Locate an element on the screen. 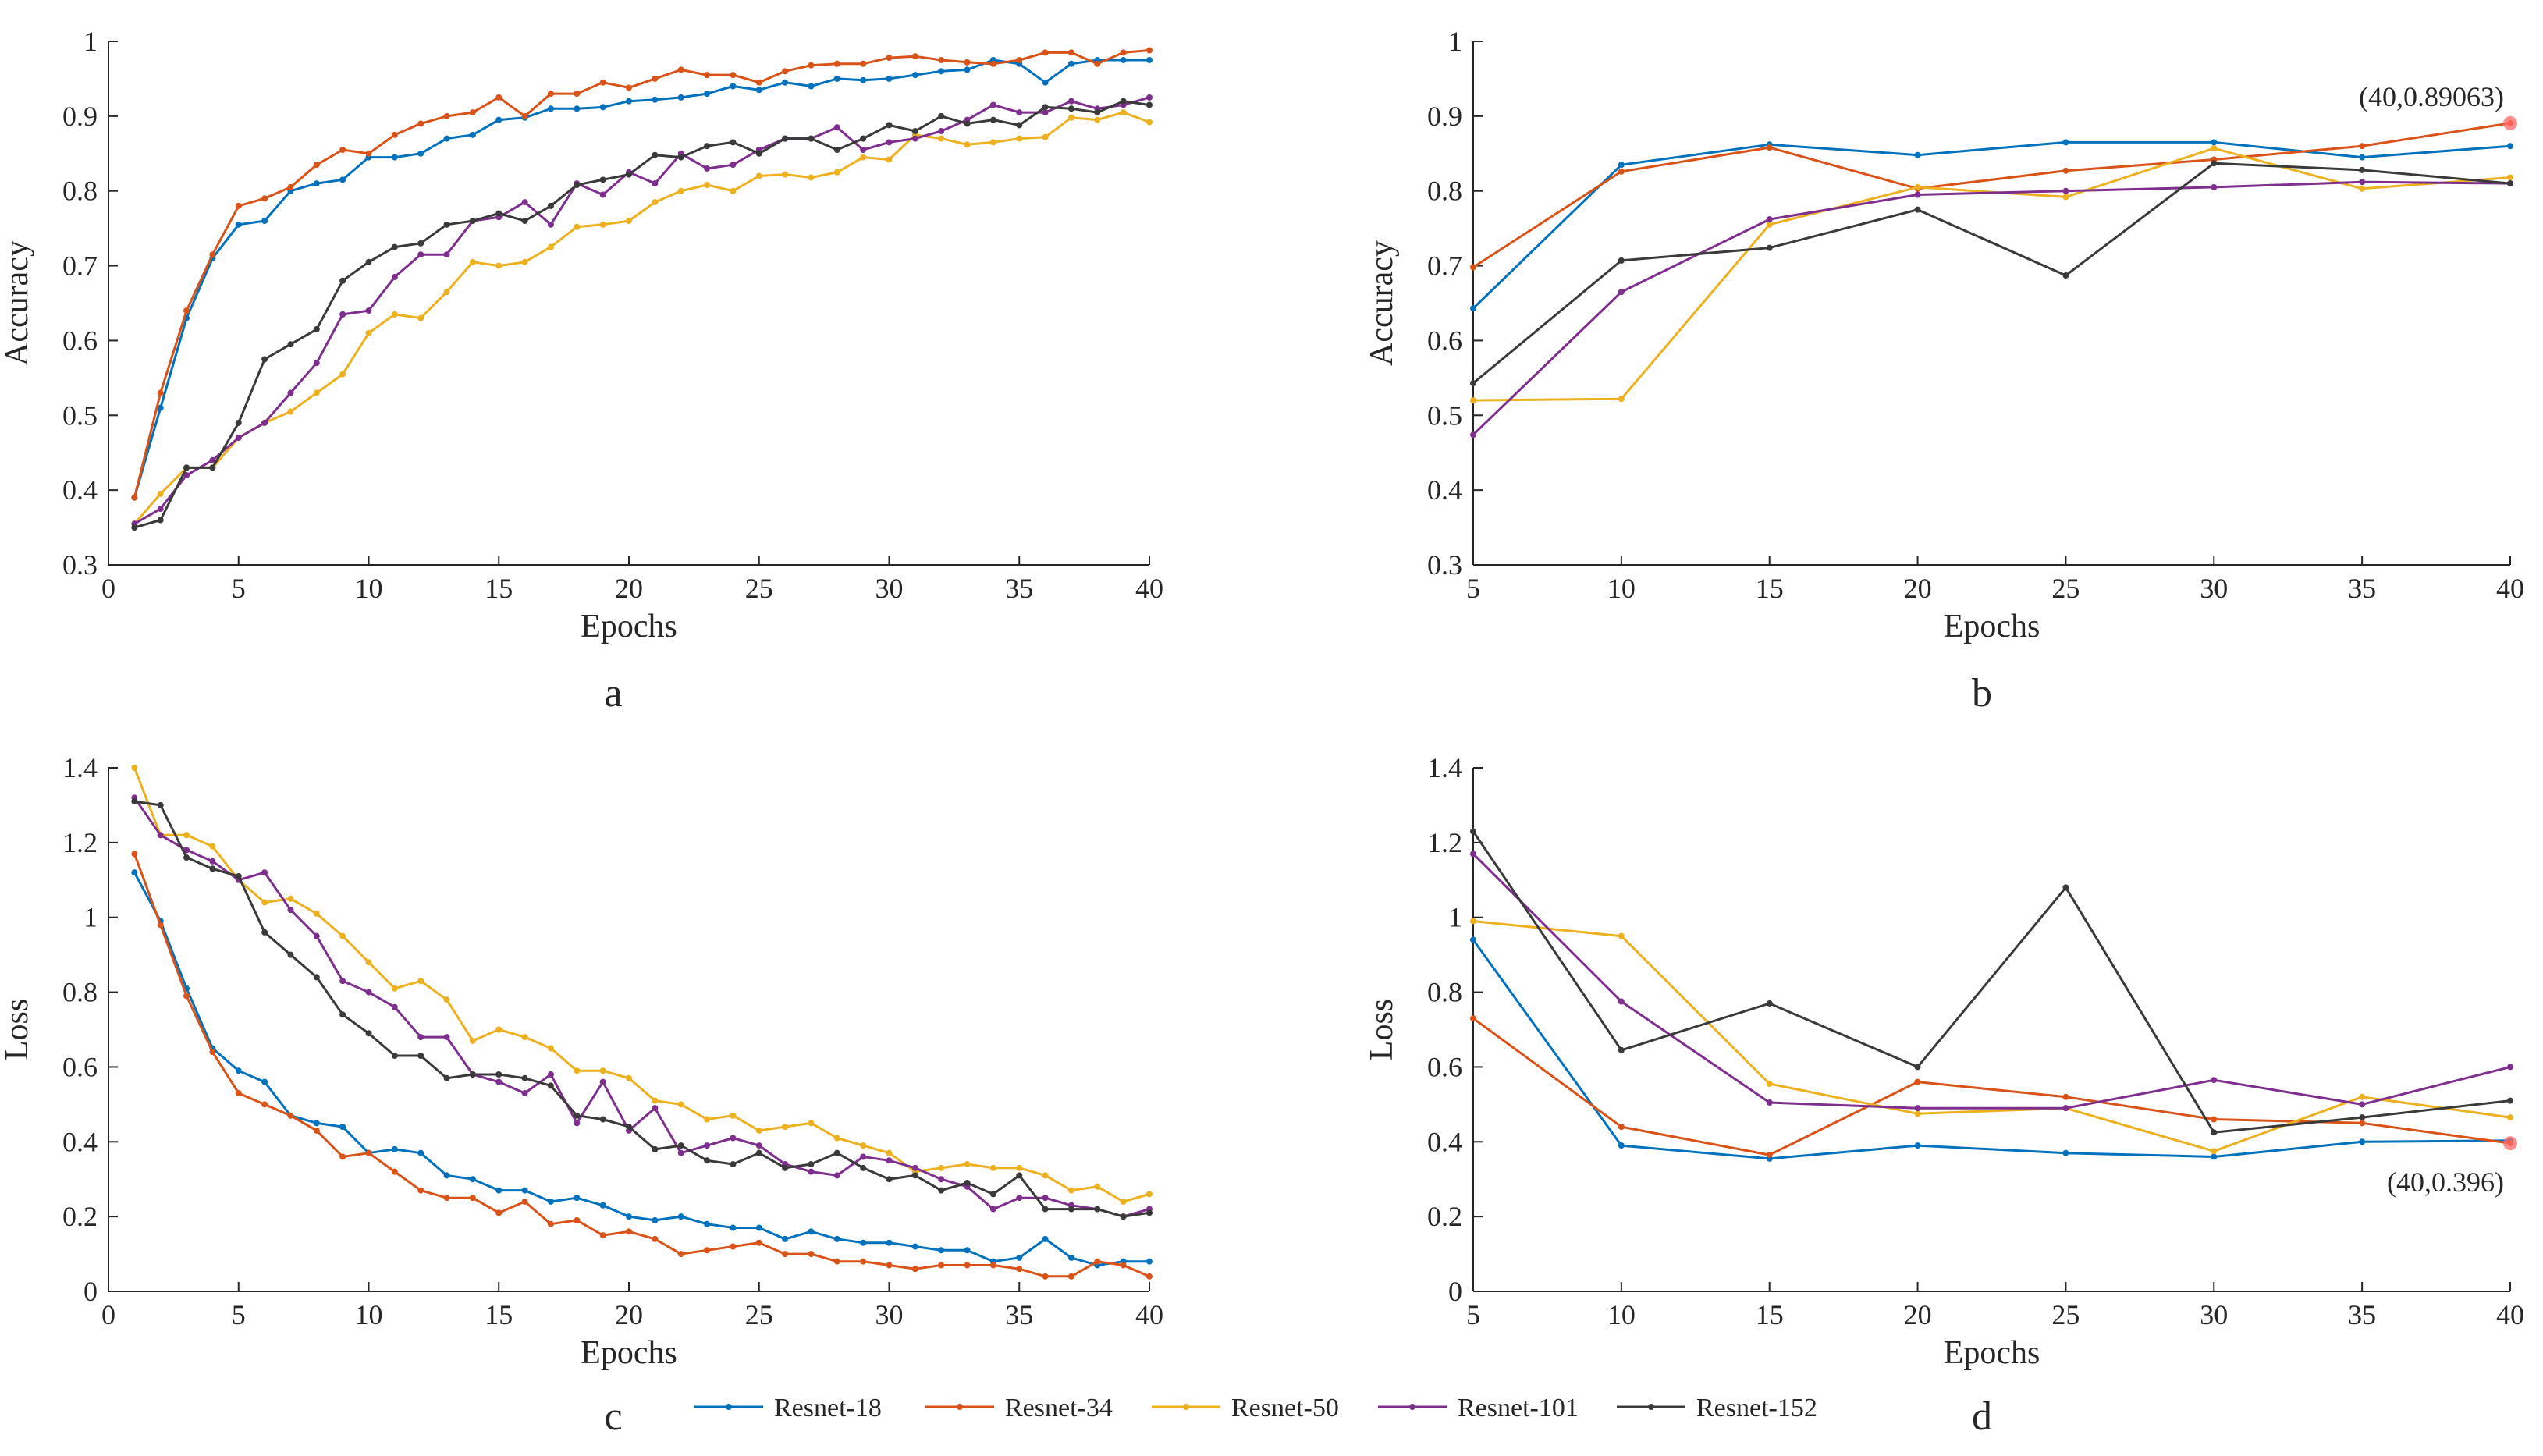 The height and width of the screenshot is (1456, 2543). data-point-resnet-101-x13-0.715 is located at coordinates (446, 255).